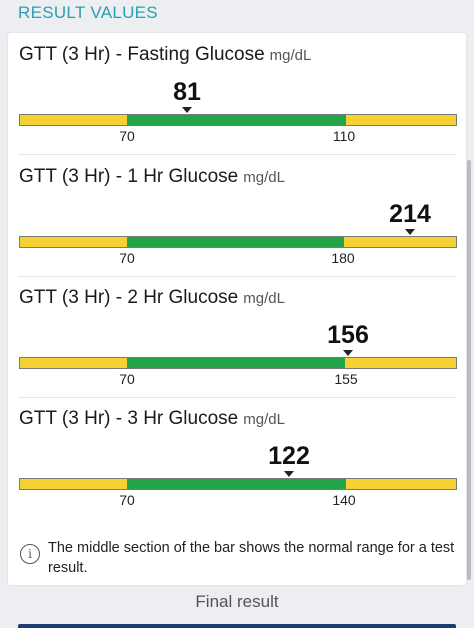 The image size is (474, 628). I want to click on range-high-label: 110, so click(344, 136).